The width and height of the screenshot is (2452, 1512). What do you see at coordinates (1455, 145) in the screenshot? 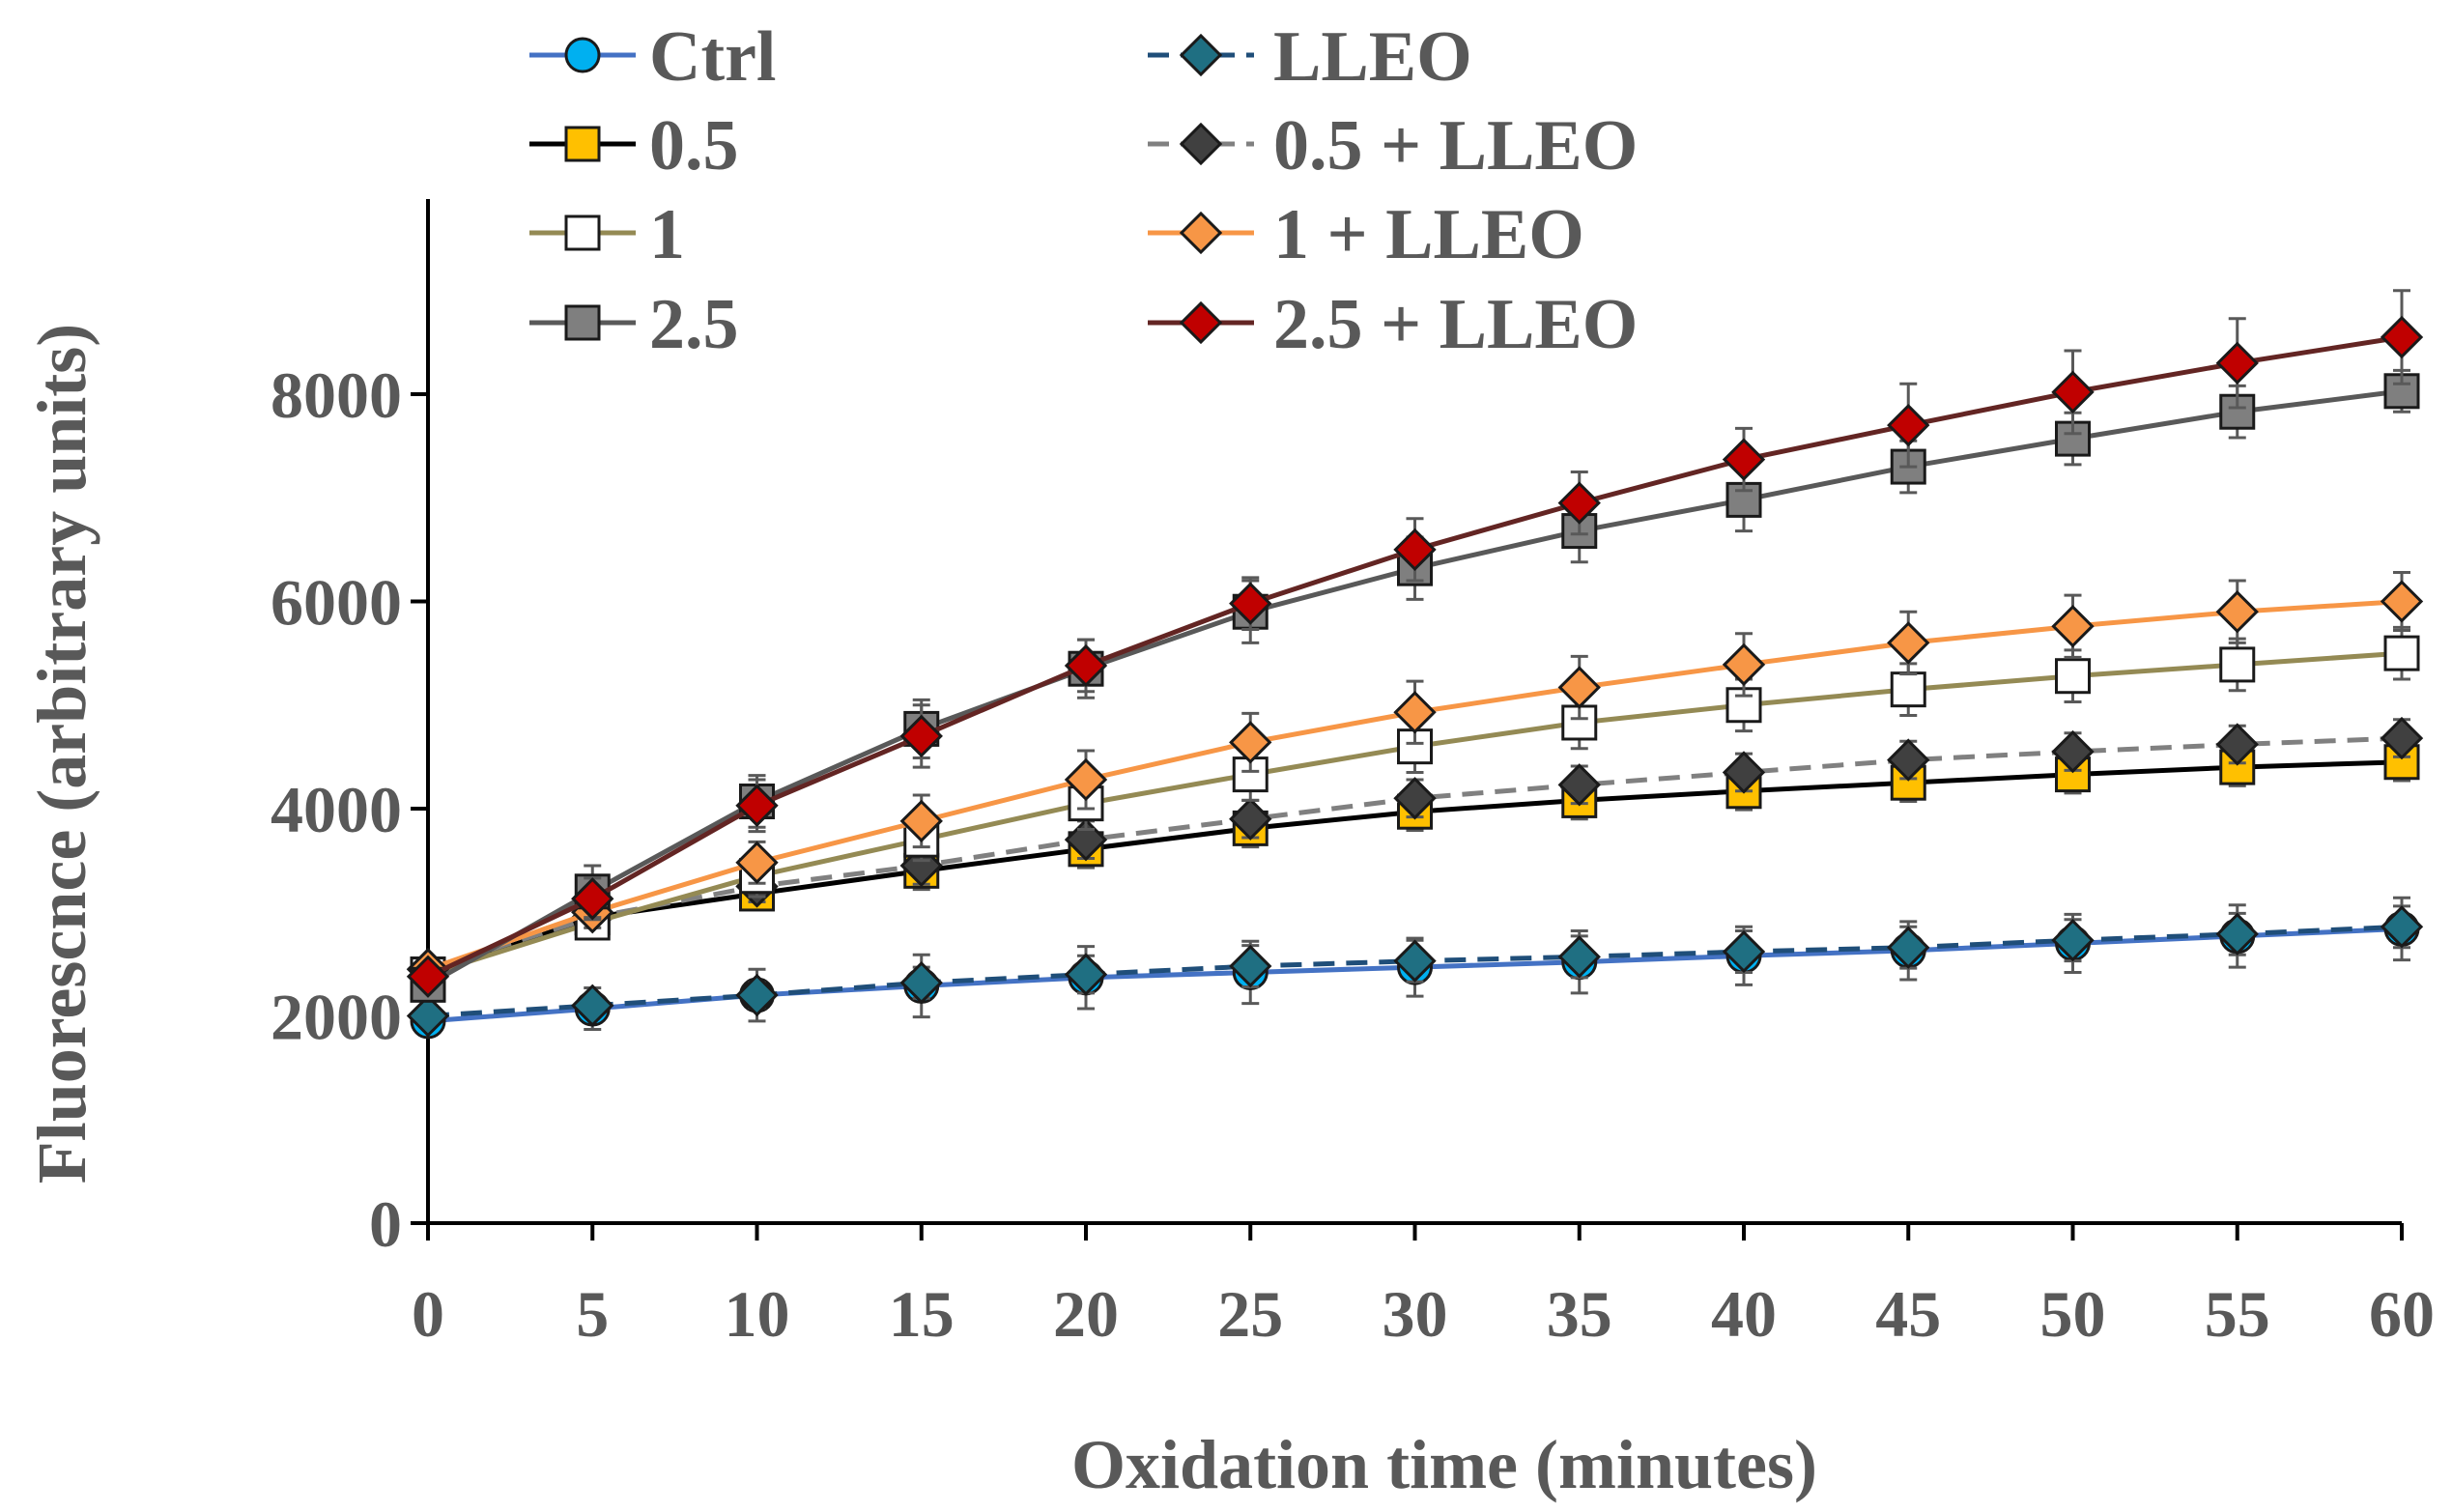
I see `legend-label: 0.5 + LLEO` at bounding box center [1455, 145].